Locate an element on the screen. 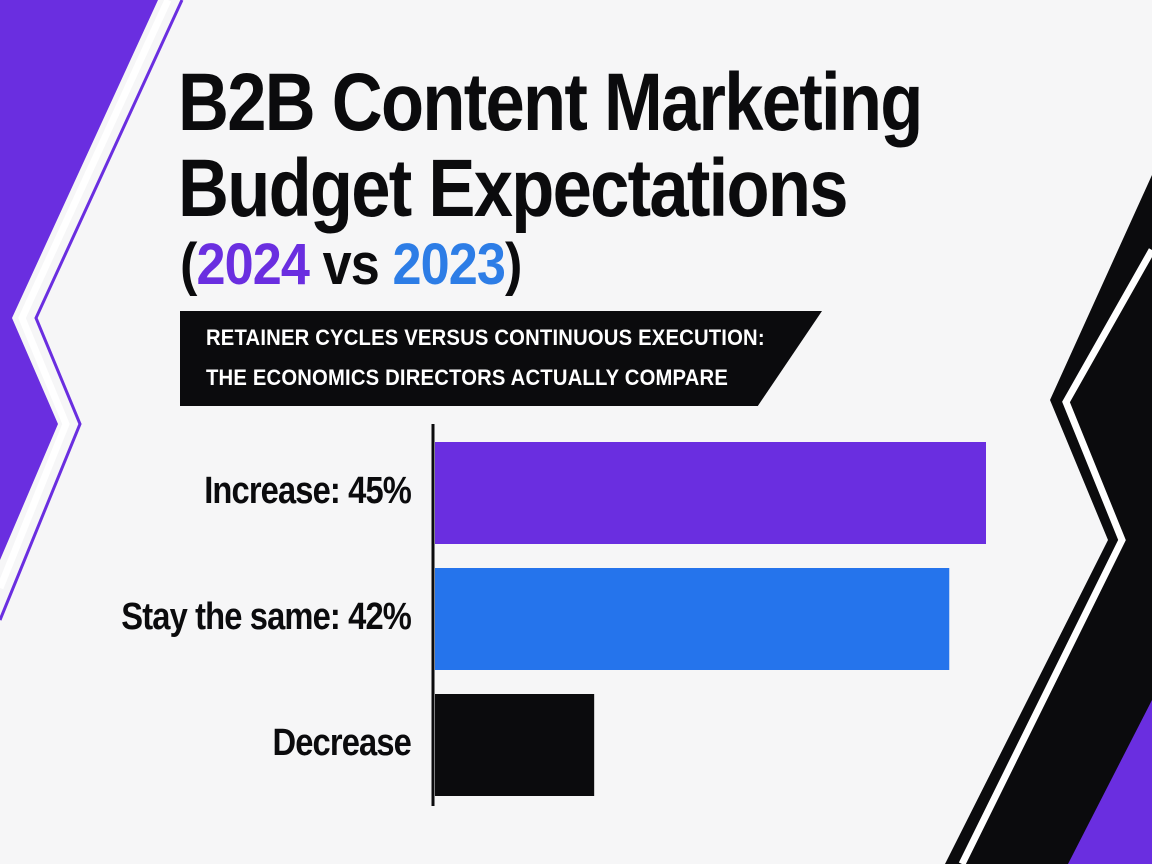  page-title-line-2: Budget Expectations is located at coordinates (513, 188).